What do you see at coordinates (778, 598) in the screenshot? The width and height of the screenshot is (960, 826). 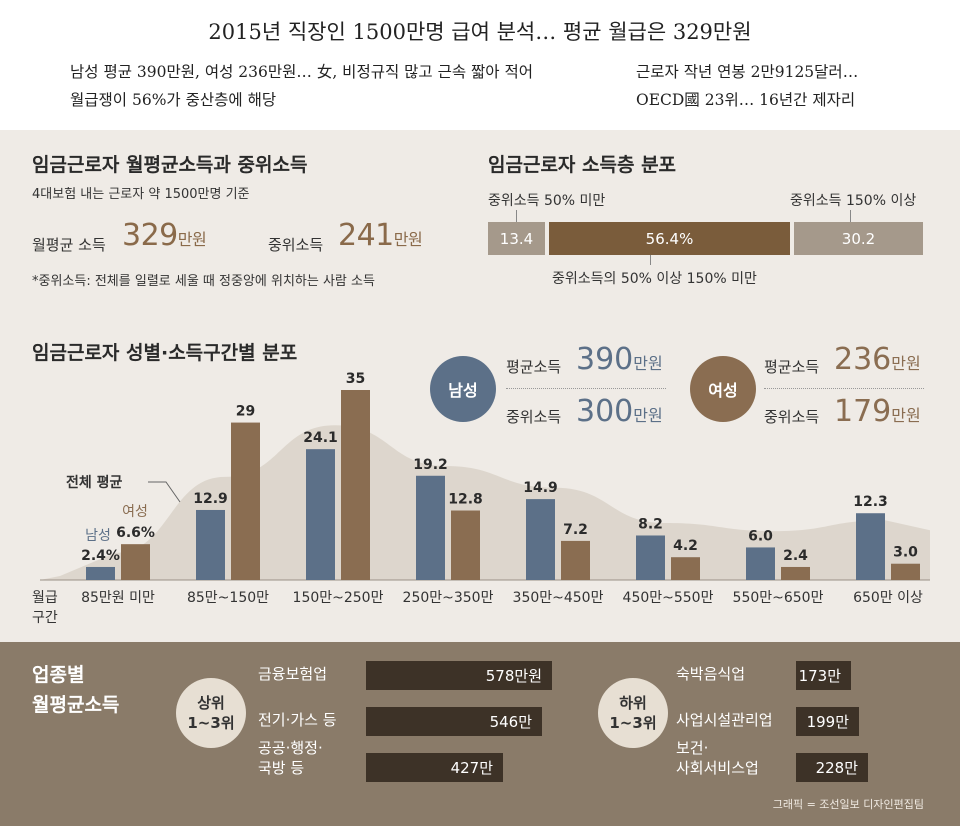 I see `category-label-6: 550만~650만` at bounding box center [778, 598].